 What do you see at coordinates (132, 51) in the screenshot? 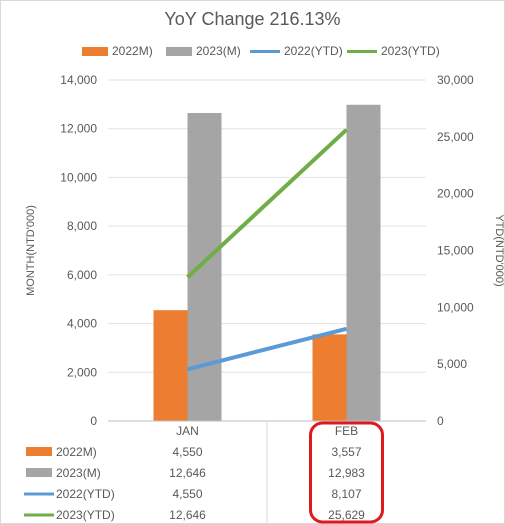
I see `legend-label: 2022M)` at bounding box center [132, 51].